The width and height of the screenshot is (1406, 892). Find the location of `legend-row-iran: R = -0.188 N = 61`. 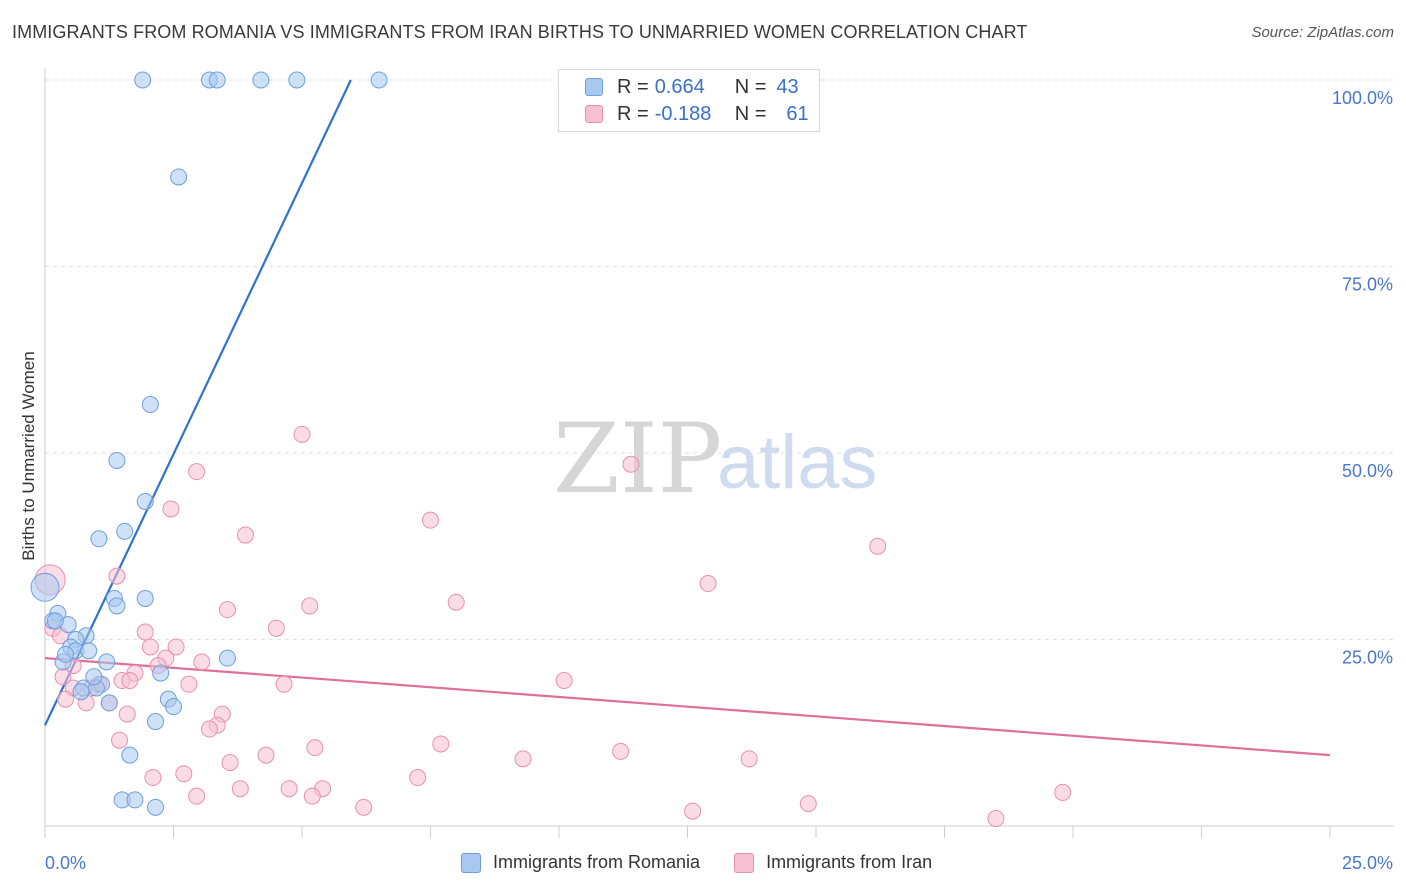

legend-row-iran: R = -0.188 N = 61 is located at coordinates (697, 114).